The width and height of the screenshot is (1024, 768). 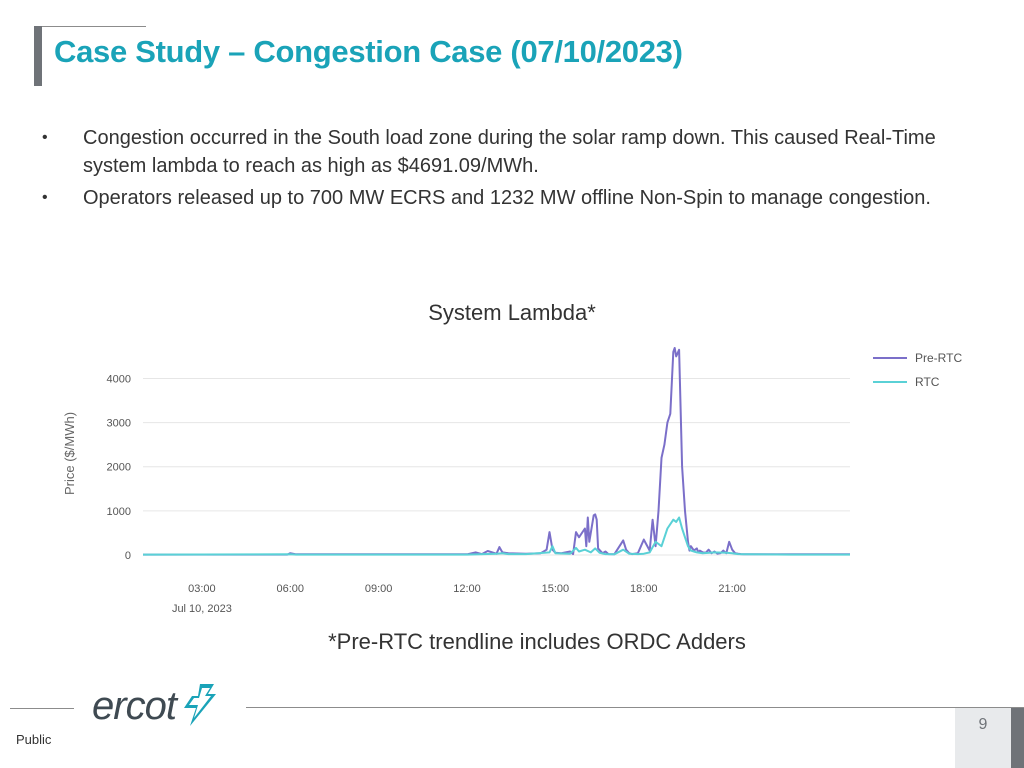 I want to click on x-tick-label: 03:00, so click(x=202, y=589).